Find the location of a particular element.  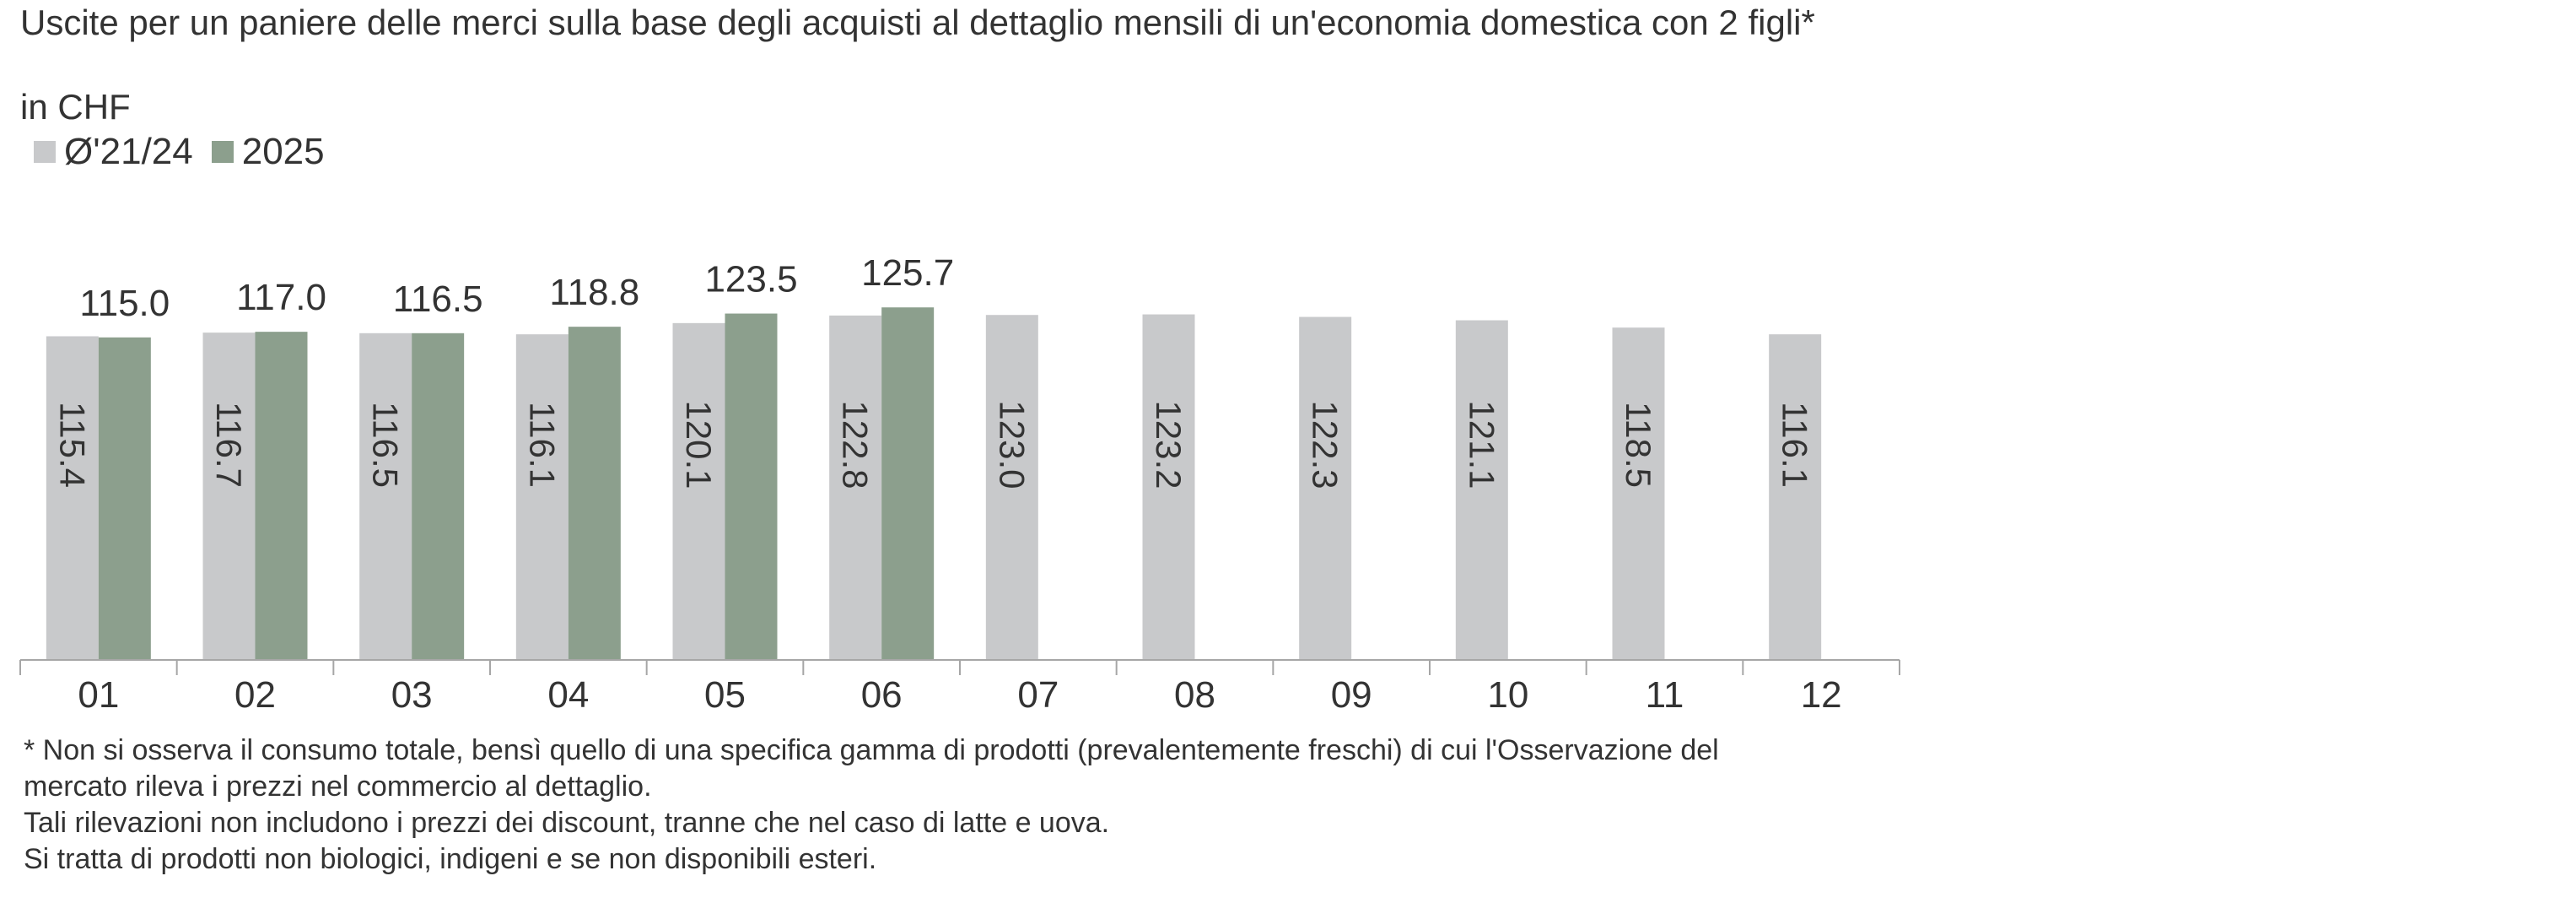

x-tick-label-06: 06 is located at coordinates (882, 695).